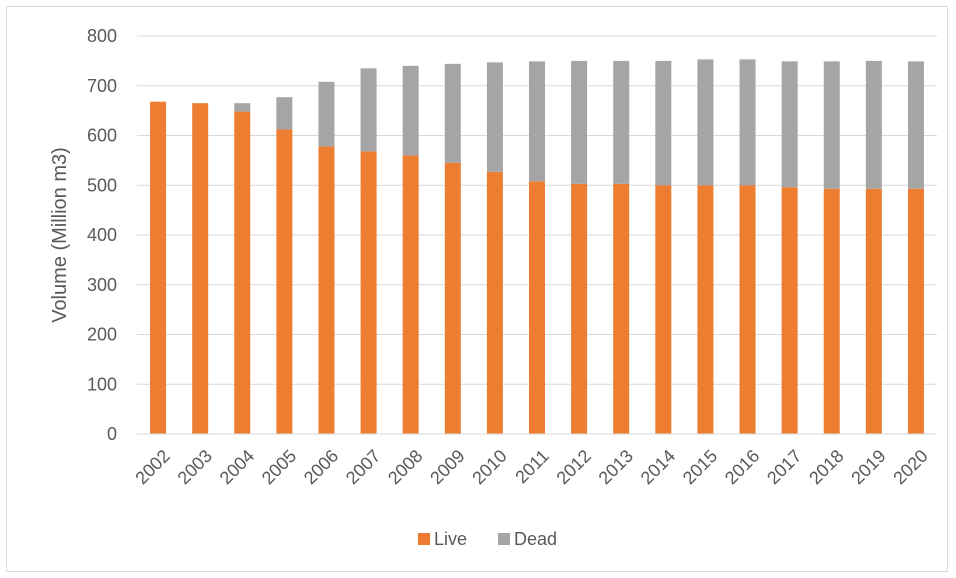 The width and height of the screenshot is (956, 578). What do you see at coordinates (663, 123) in the screenshot?
I see `bar-dead-2014` at bounding box center [663, 123].